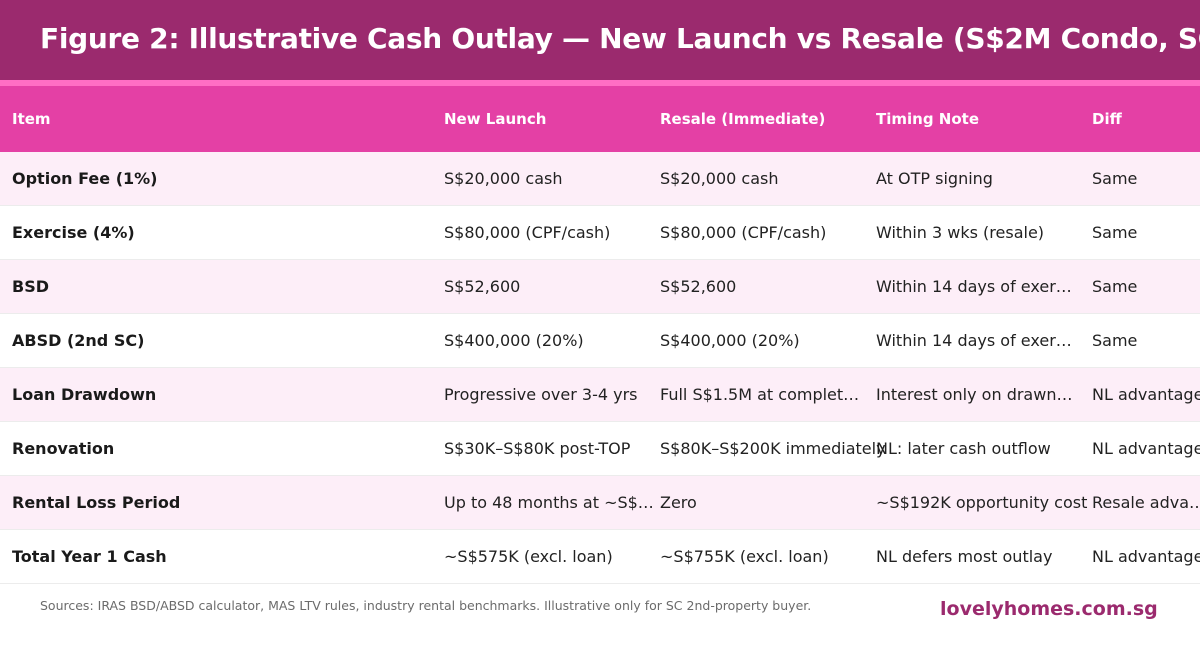 This screenshot has width=1200, height=654. I want to click on cell-item: BSD, so click(30, 286).